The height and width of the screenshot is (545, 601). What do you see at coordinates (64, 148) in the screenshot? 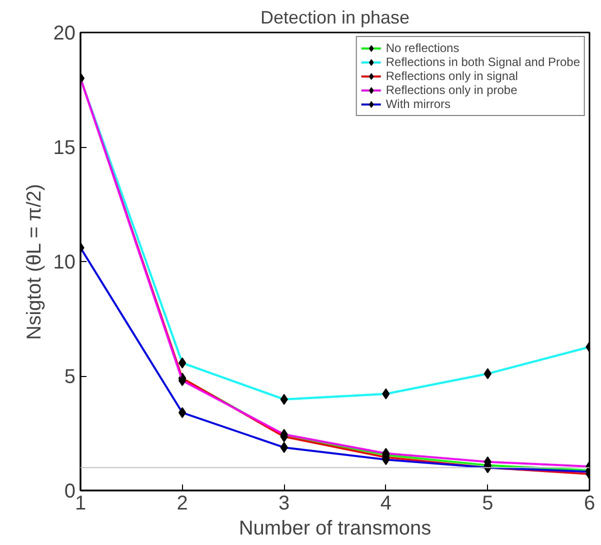
I see `y-tick-label: 15` at bounding box center [64, 148].